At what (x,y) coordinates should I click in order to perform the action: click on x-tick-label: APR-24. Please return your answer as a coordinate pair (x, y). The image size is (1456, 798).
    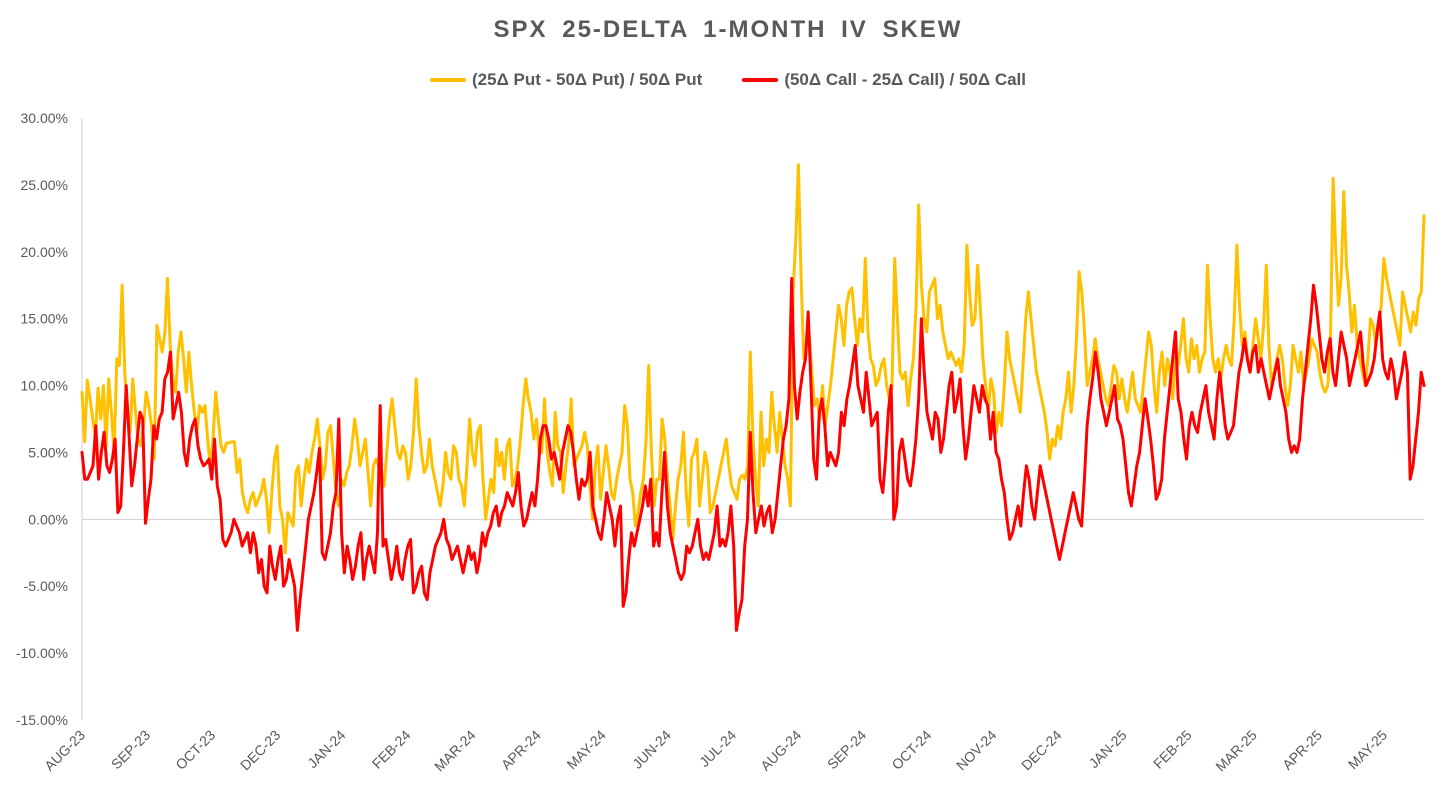
    Looking at the image, I should click on (521, 750).